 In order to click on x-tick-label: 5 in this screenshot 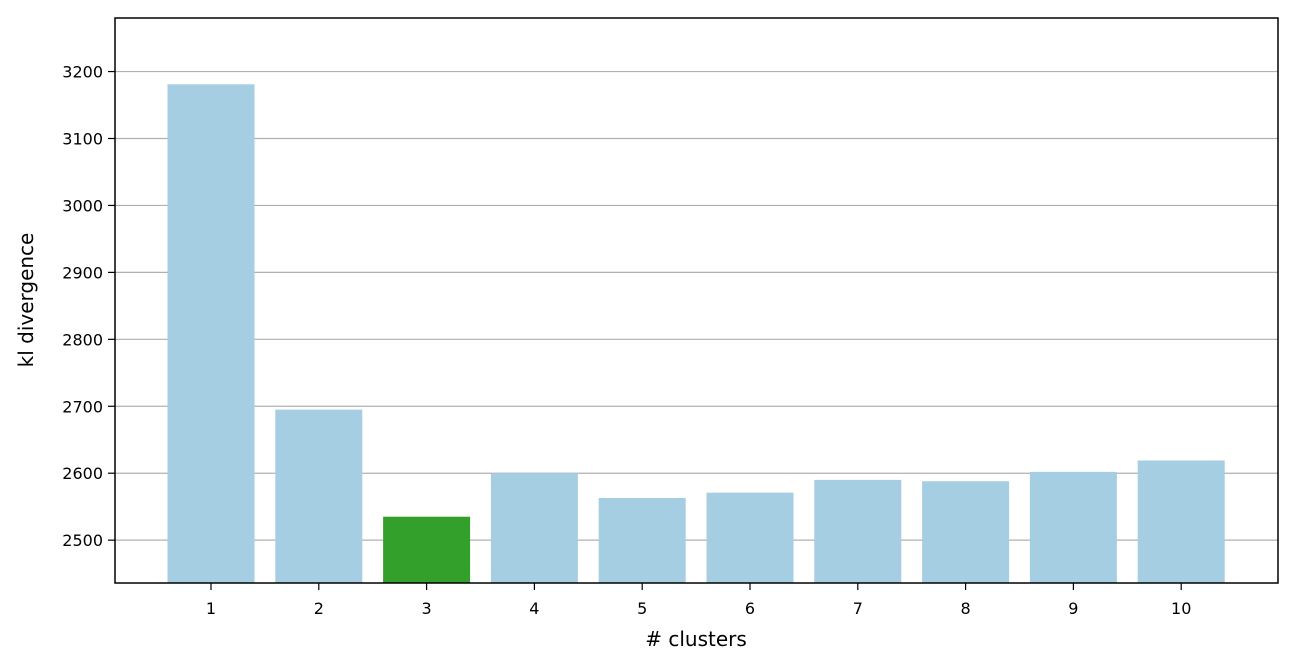, I will do `click(642, 608)`.